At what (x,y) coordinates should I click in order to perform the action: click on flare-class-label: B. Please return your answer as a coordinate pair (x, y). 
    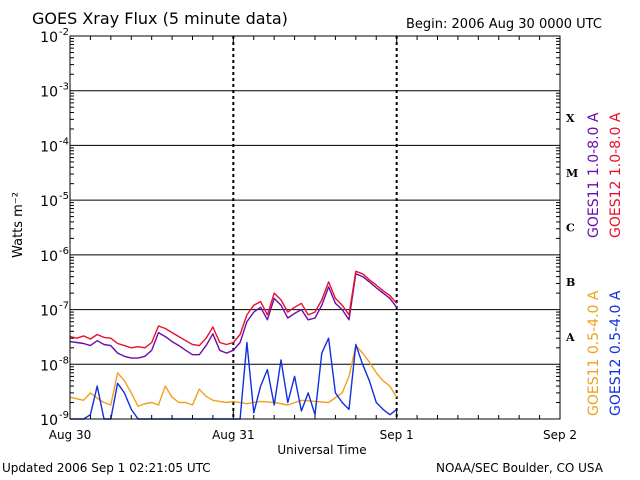
    Looking at the image, I should click on (570, 282).